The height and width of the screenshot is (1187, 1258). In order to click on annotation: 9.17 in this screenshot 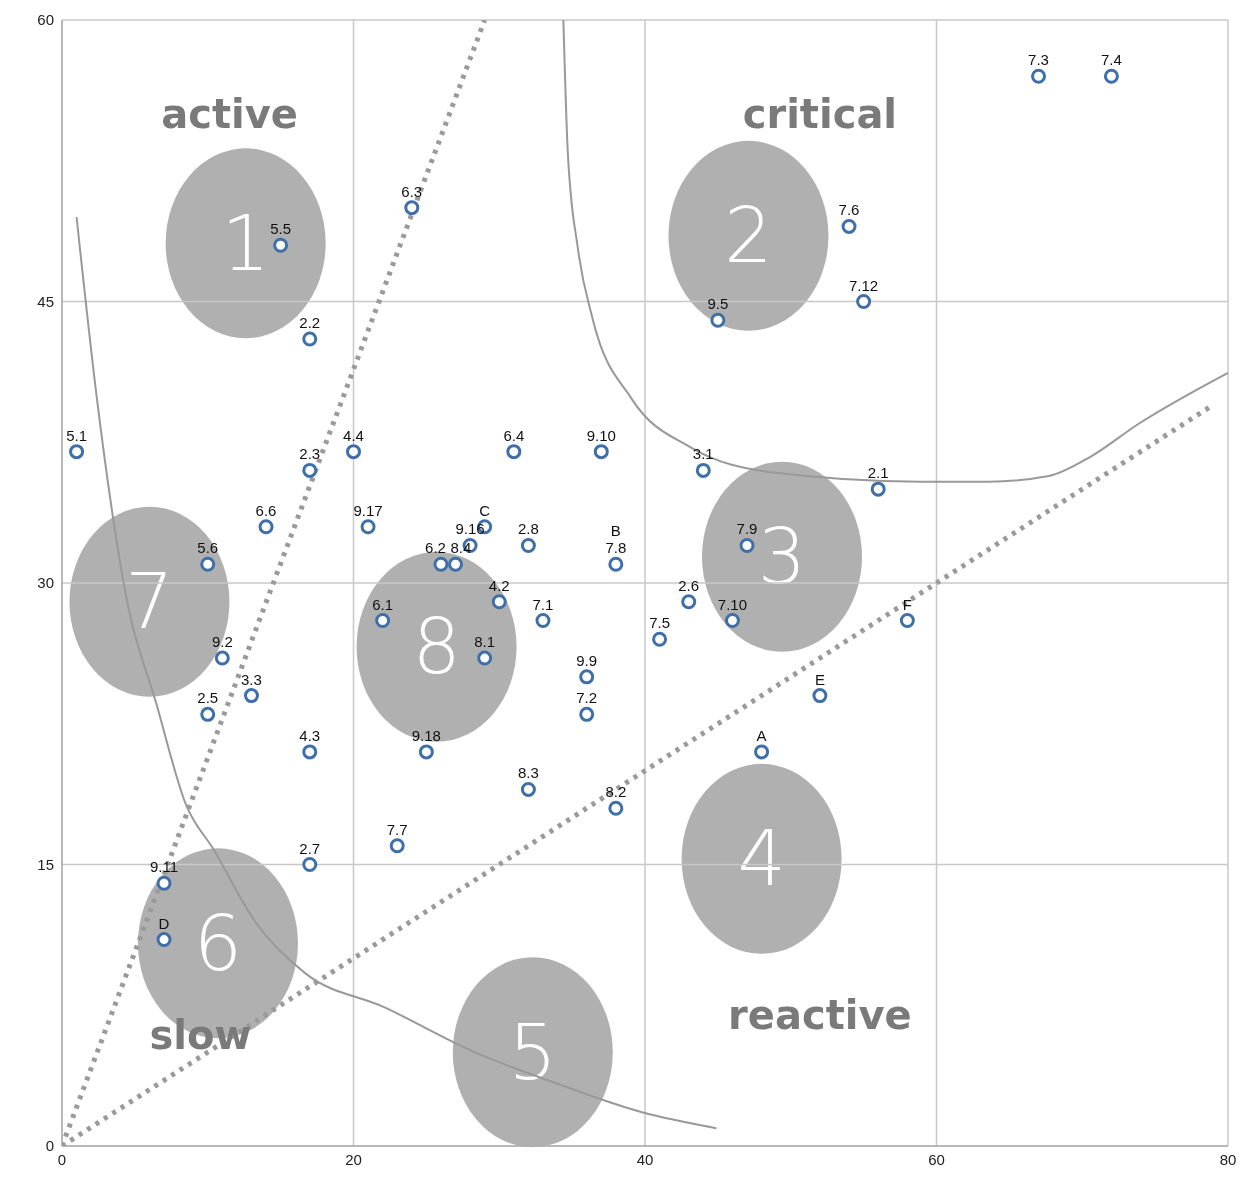, I will do `click(368, 510)`.